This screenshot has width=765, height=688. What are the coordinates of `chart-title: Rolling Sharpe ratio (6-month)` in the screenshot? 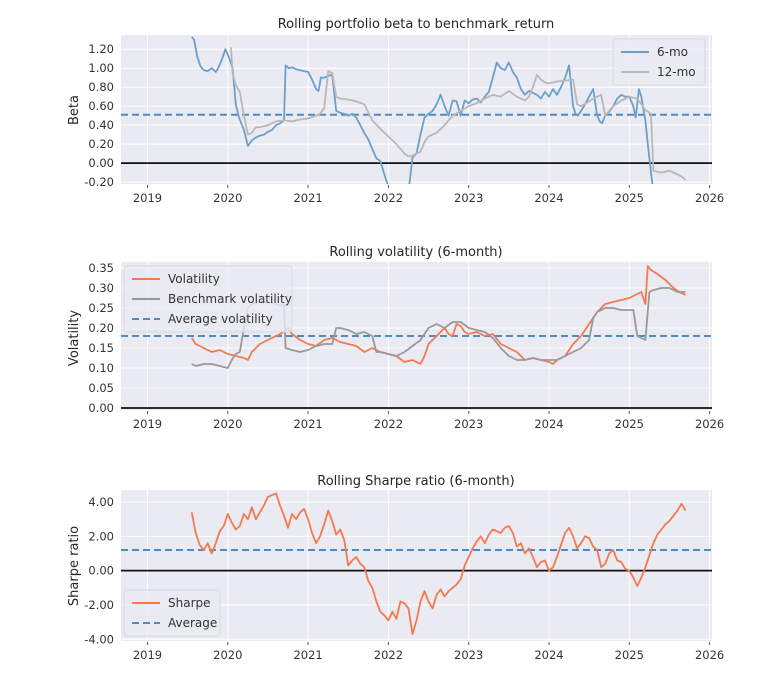 It's located at (415, 481).